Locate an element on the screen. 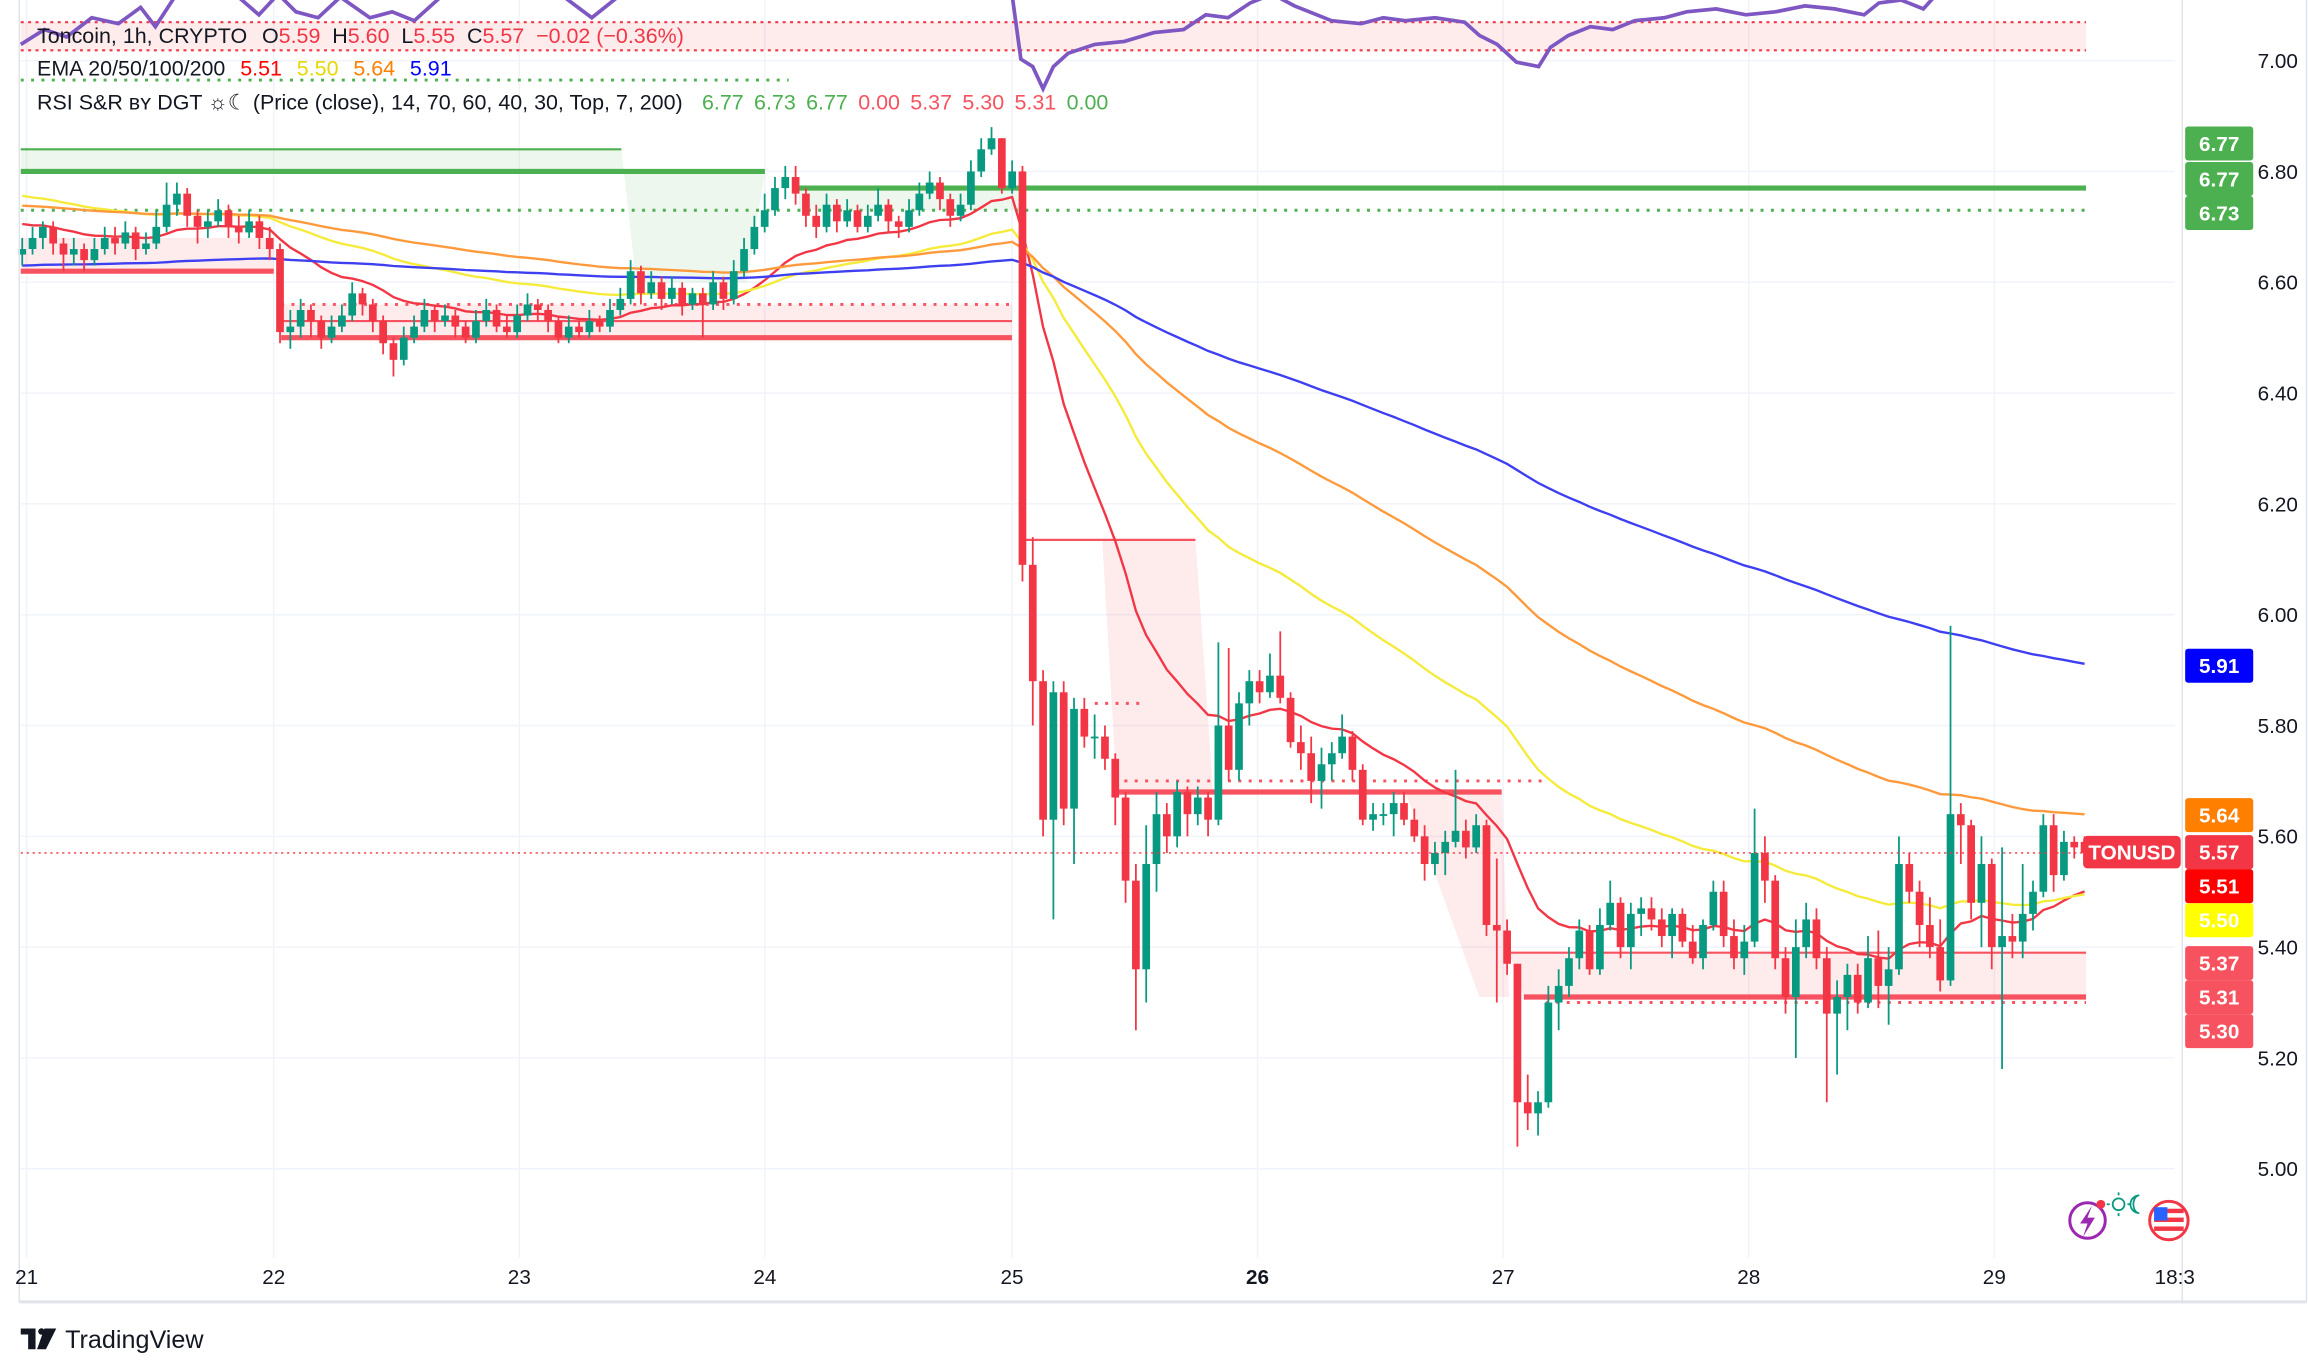 Image resolution: width=2308 pixels, height=1367 pixels. sun-moon-icon is located at coordinates (2123, 1204).